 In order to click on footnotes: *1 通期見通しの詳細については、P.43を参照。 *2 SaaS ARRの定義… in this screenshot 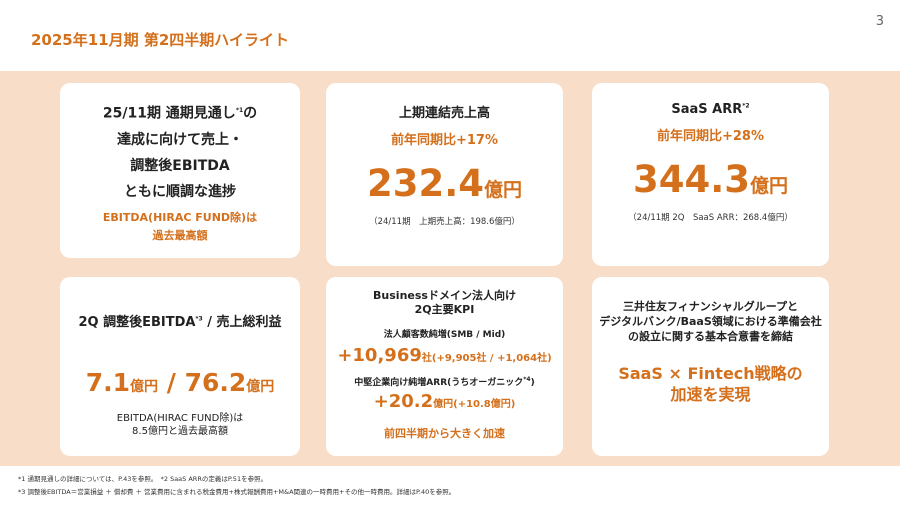, I will do `click(236, 486)`.